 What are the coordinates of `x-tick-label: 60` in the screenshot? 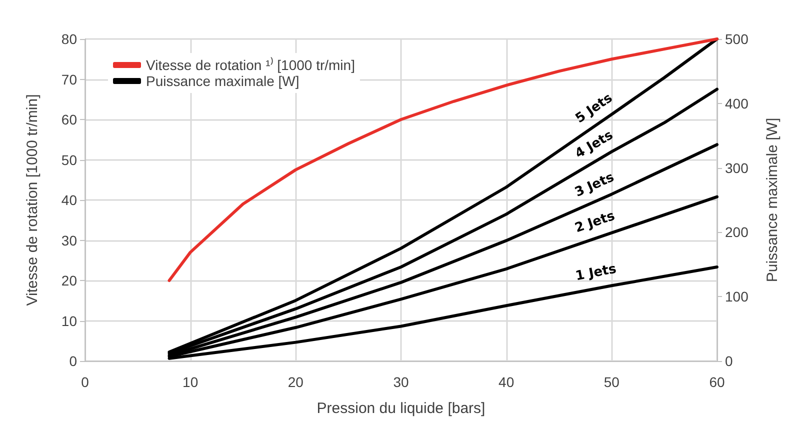 It's located at (717, 382).